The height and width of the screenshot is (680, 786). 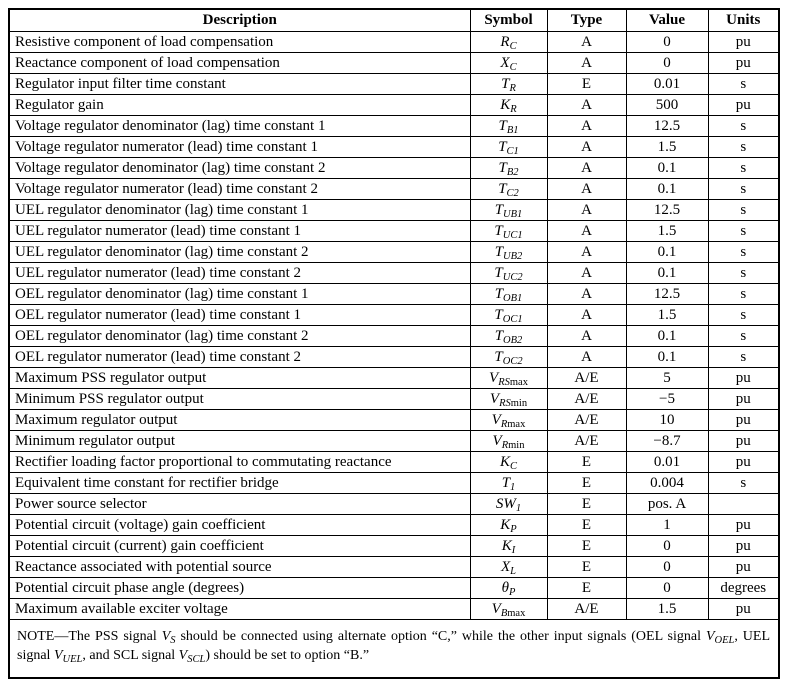 What do you see at coordinates (508, 42) in the screenshot?
I see `row-symbol: RC` at bounding box center [508, 42].